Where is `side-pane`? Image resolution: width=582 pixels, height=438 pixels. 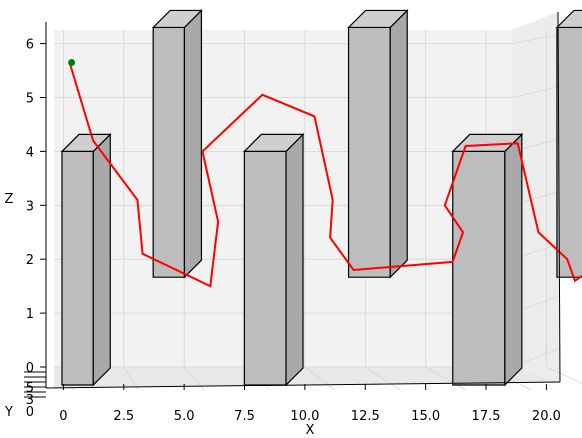 side-pane is located at coordinates (536, 197).